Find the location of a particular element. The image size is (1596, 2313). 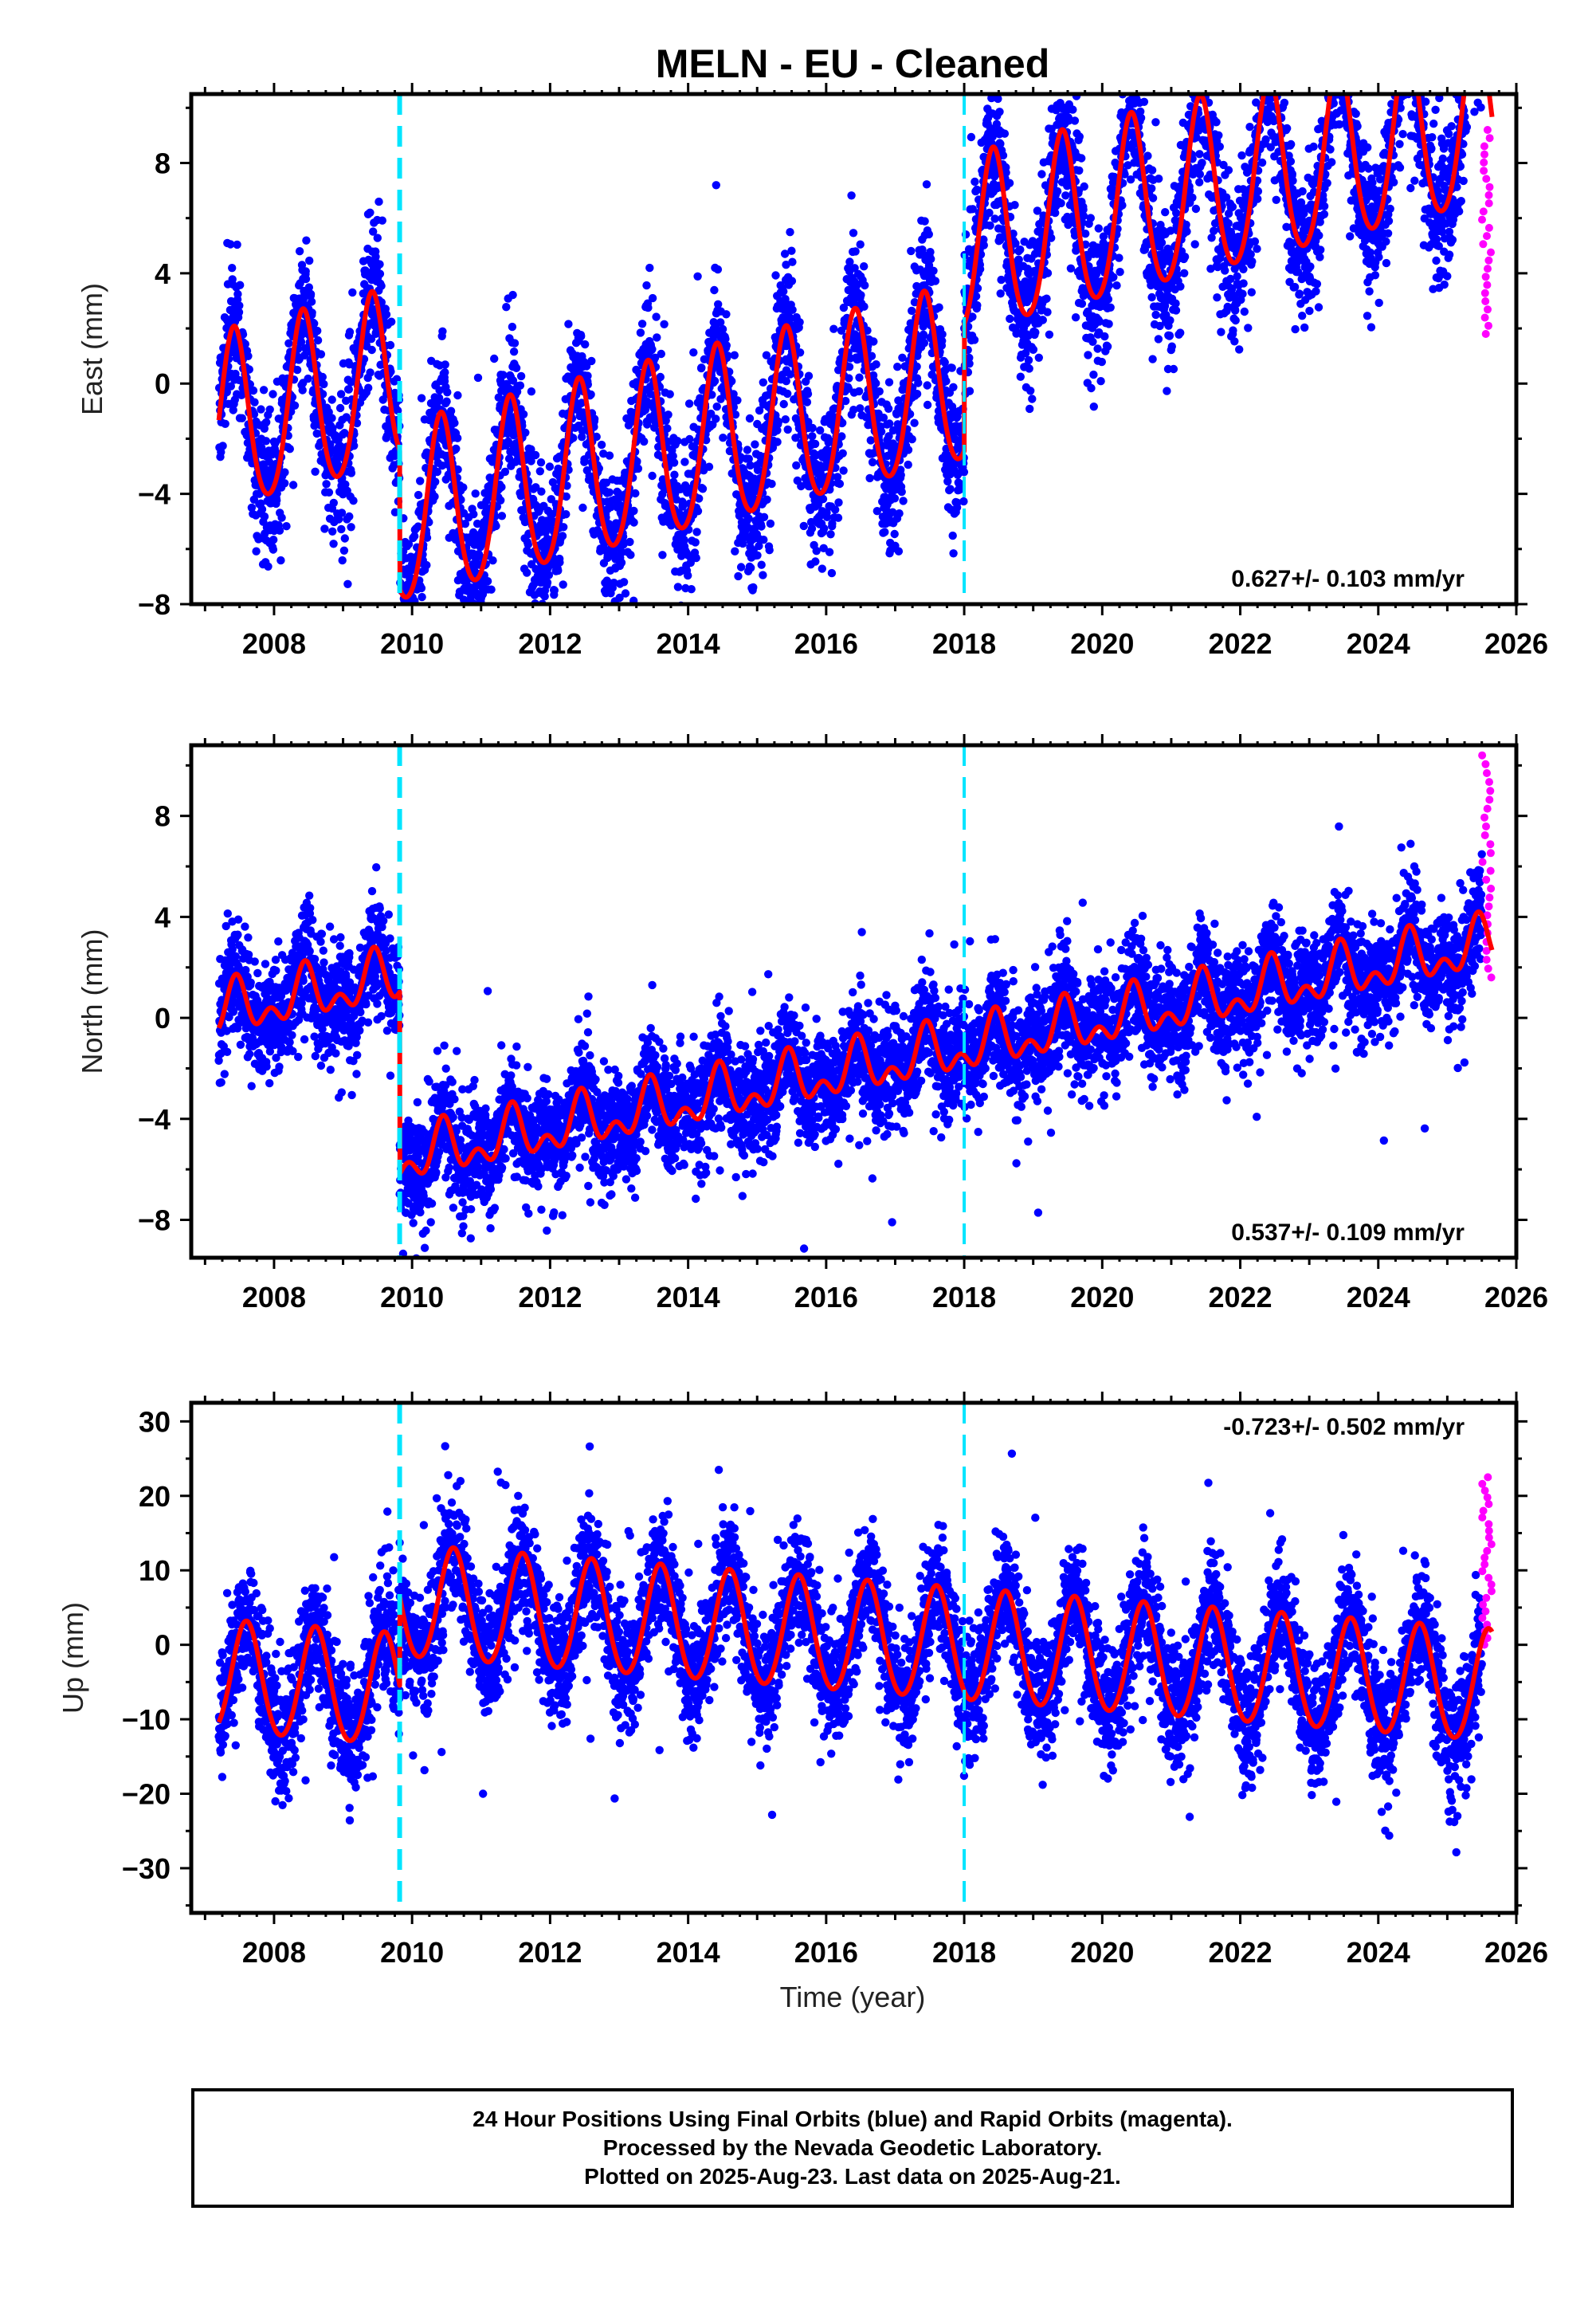

x-tick-label-up: 2014 is located at coordinates (689, 1952).